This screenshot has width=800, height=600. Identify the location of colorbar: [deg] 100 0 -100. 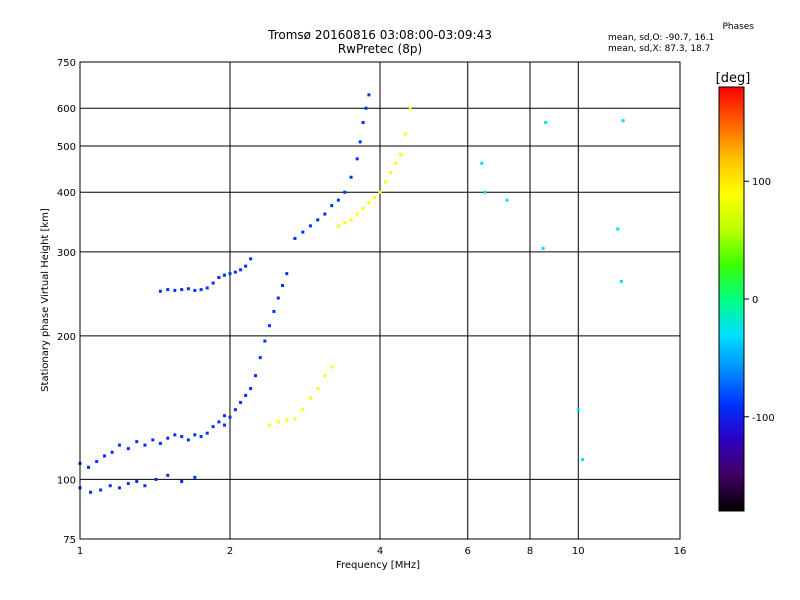
(745, 291).